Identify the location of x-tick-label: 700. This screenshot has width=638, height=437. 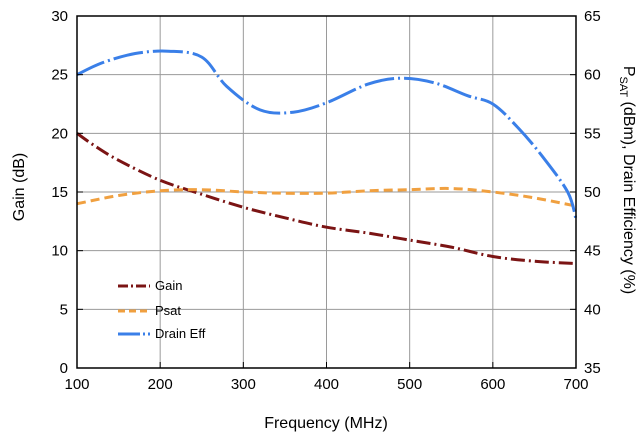
(575, 384).